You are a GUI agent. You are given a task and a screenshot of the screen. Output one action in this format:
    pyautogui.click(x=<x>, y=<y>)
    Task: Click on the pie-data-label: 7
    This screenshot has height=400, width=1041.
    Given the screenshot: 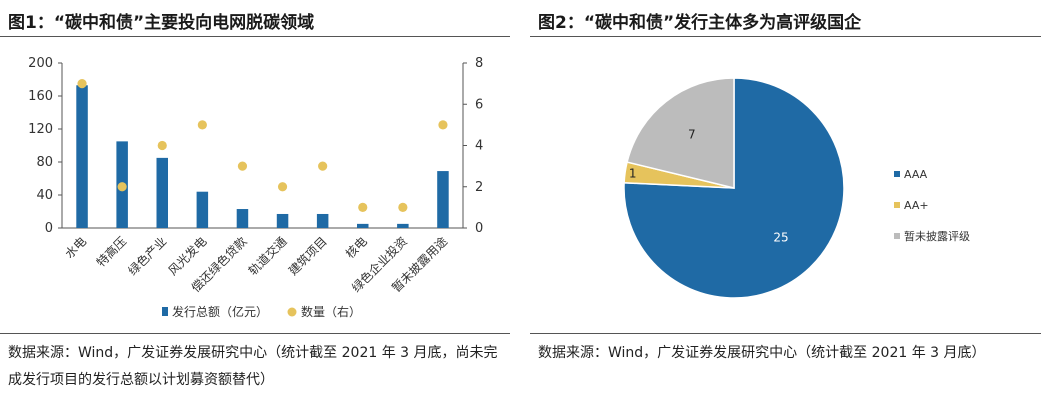 What is the action you would take?
    pyautogui.click(x=692, y=134)
    